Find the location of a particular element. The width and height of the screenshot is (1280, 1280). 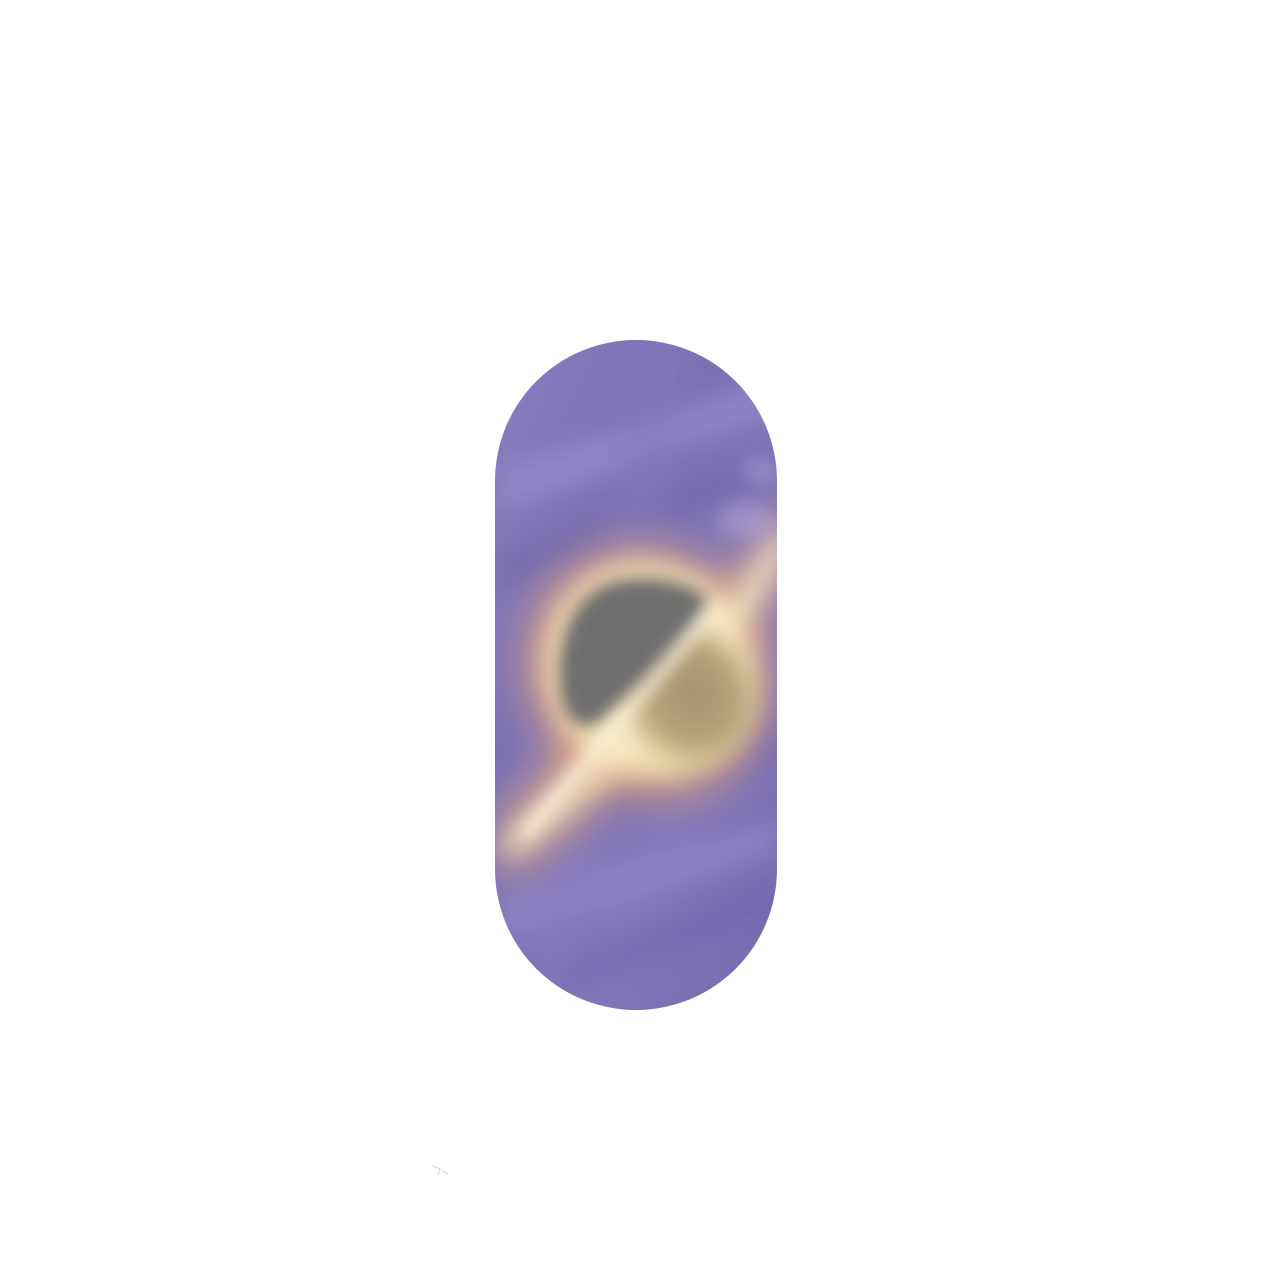

speckle-edge is located at coordinates (747, 497).